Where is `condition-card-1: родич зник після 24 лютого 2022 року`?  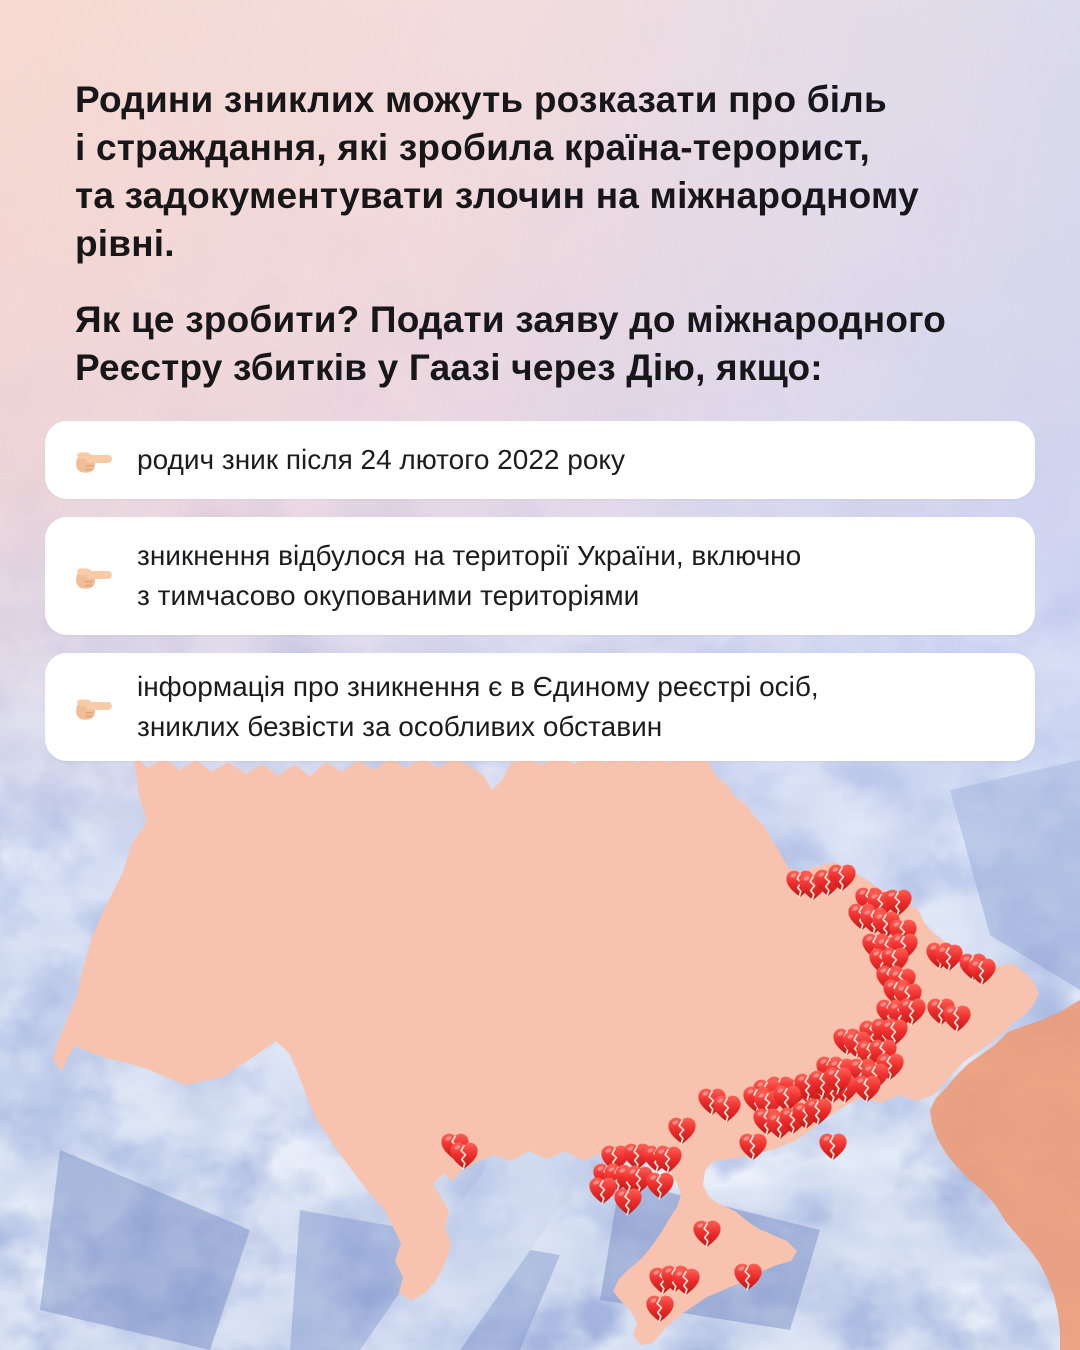
condition-card-1: родич зник після 24 лютого 2022 року is located at coordinates (540, 460).